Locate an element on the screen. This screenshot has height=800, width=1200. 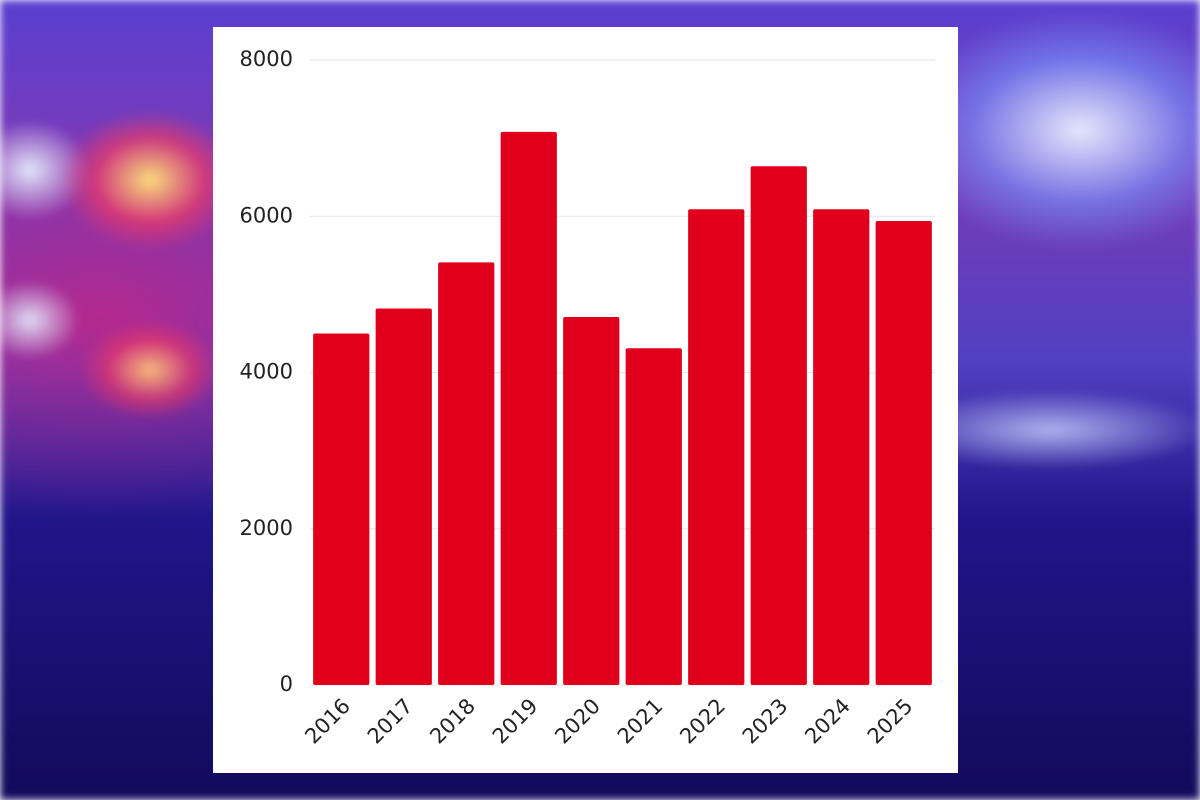
y-tick-label: 0 is located at coordinates (286, 684).